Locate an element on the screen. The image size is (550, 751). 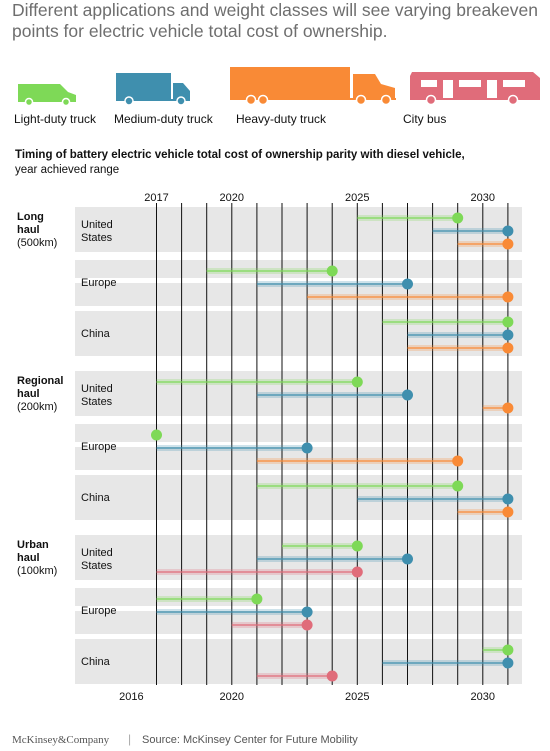
range-regional-haul-europe-heavy-dot is located at coordinates (458, 461).